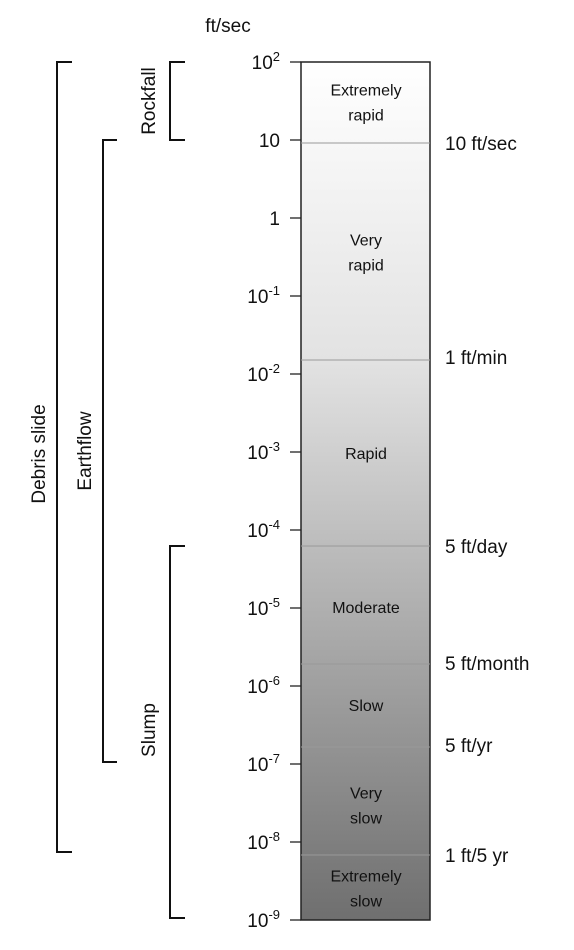 The width and height of the screenshot is (574, 950). I want to click on tick-label: 10, so click(269, 141).